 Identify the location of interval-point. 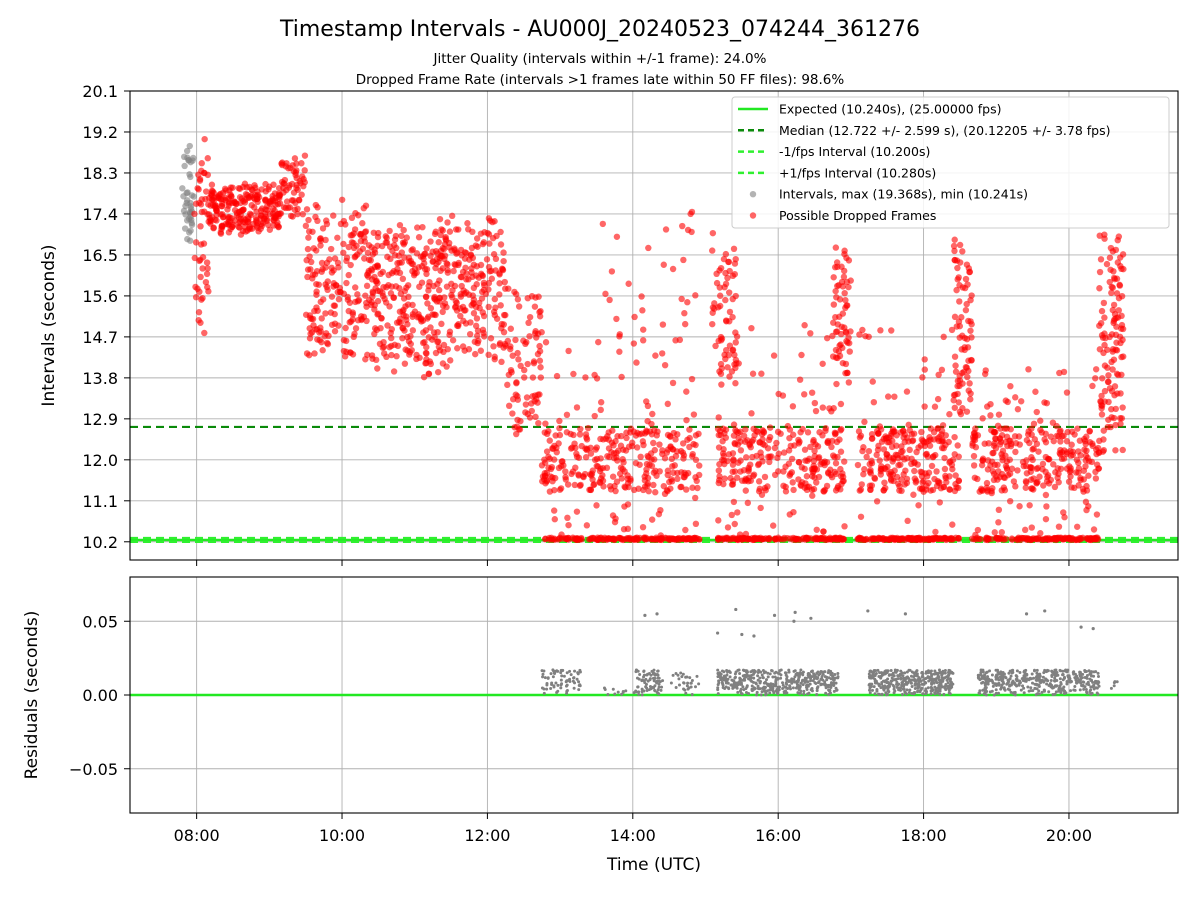
(189, 146).